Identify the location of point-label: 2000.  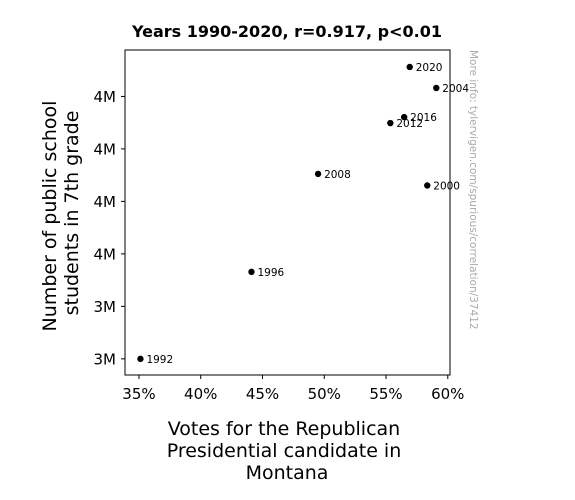
(446, 186).